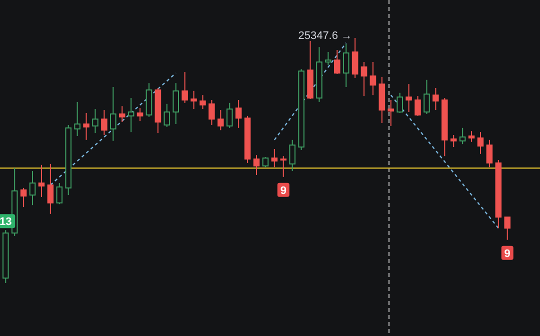  What do you see at coordinates (6, 222) in the screenshot?
I see `annotation: 13` at bounding box center [6, 222].